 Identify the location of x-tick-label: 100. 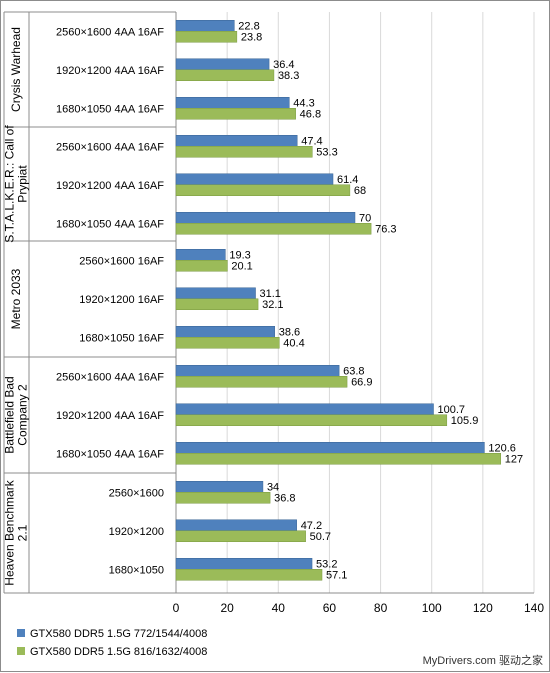
(432, 608).